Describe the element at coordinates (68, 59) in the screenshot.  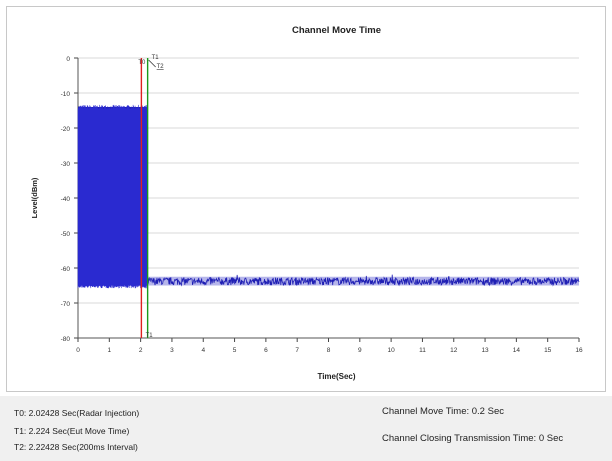
I see `y-tick-label: 0` at that location.